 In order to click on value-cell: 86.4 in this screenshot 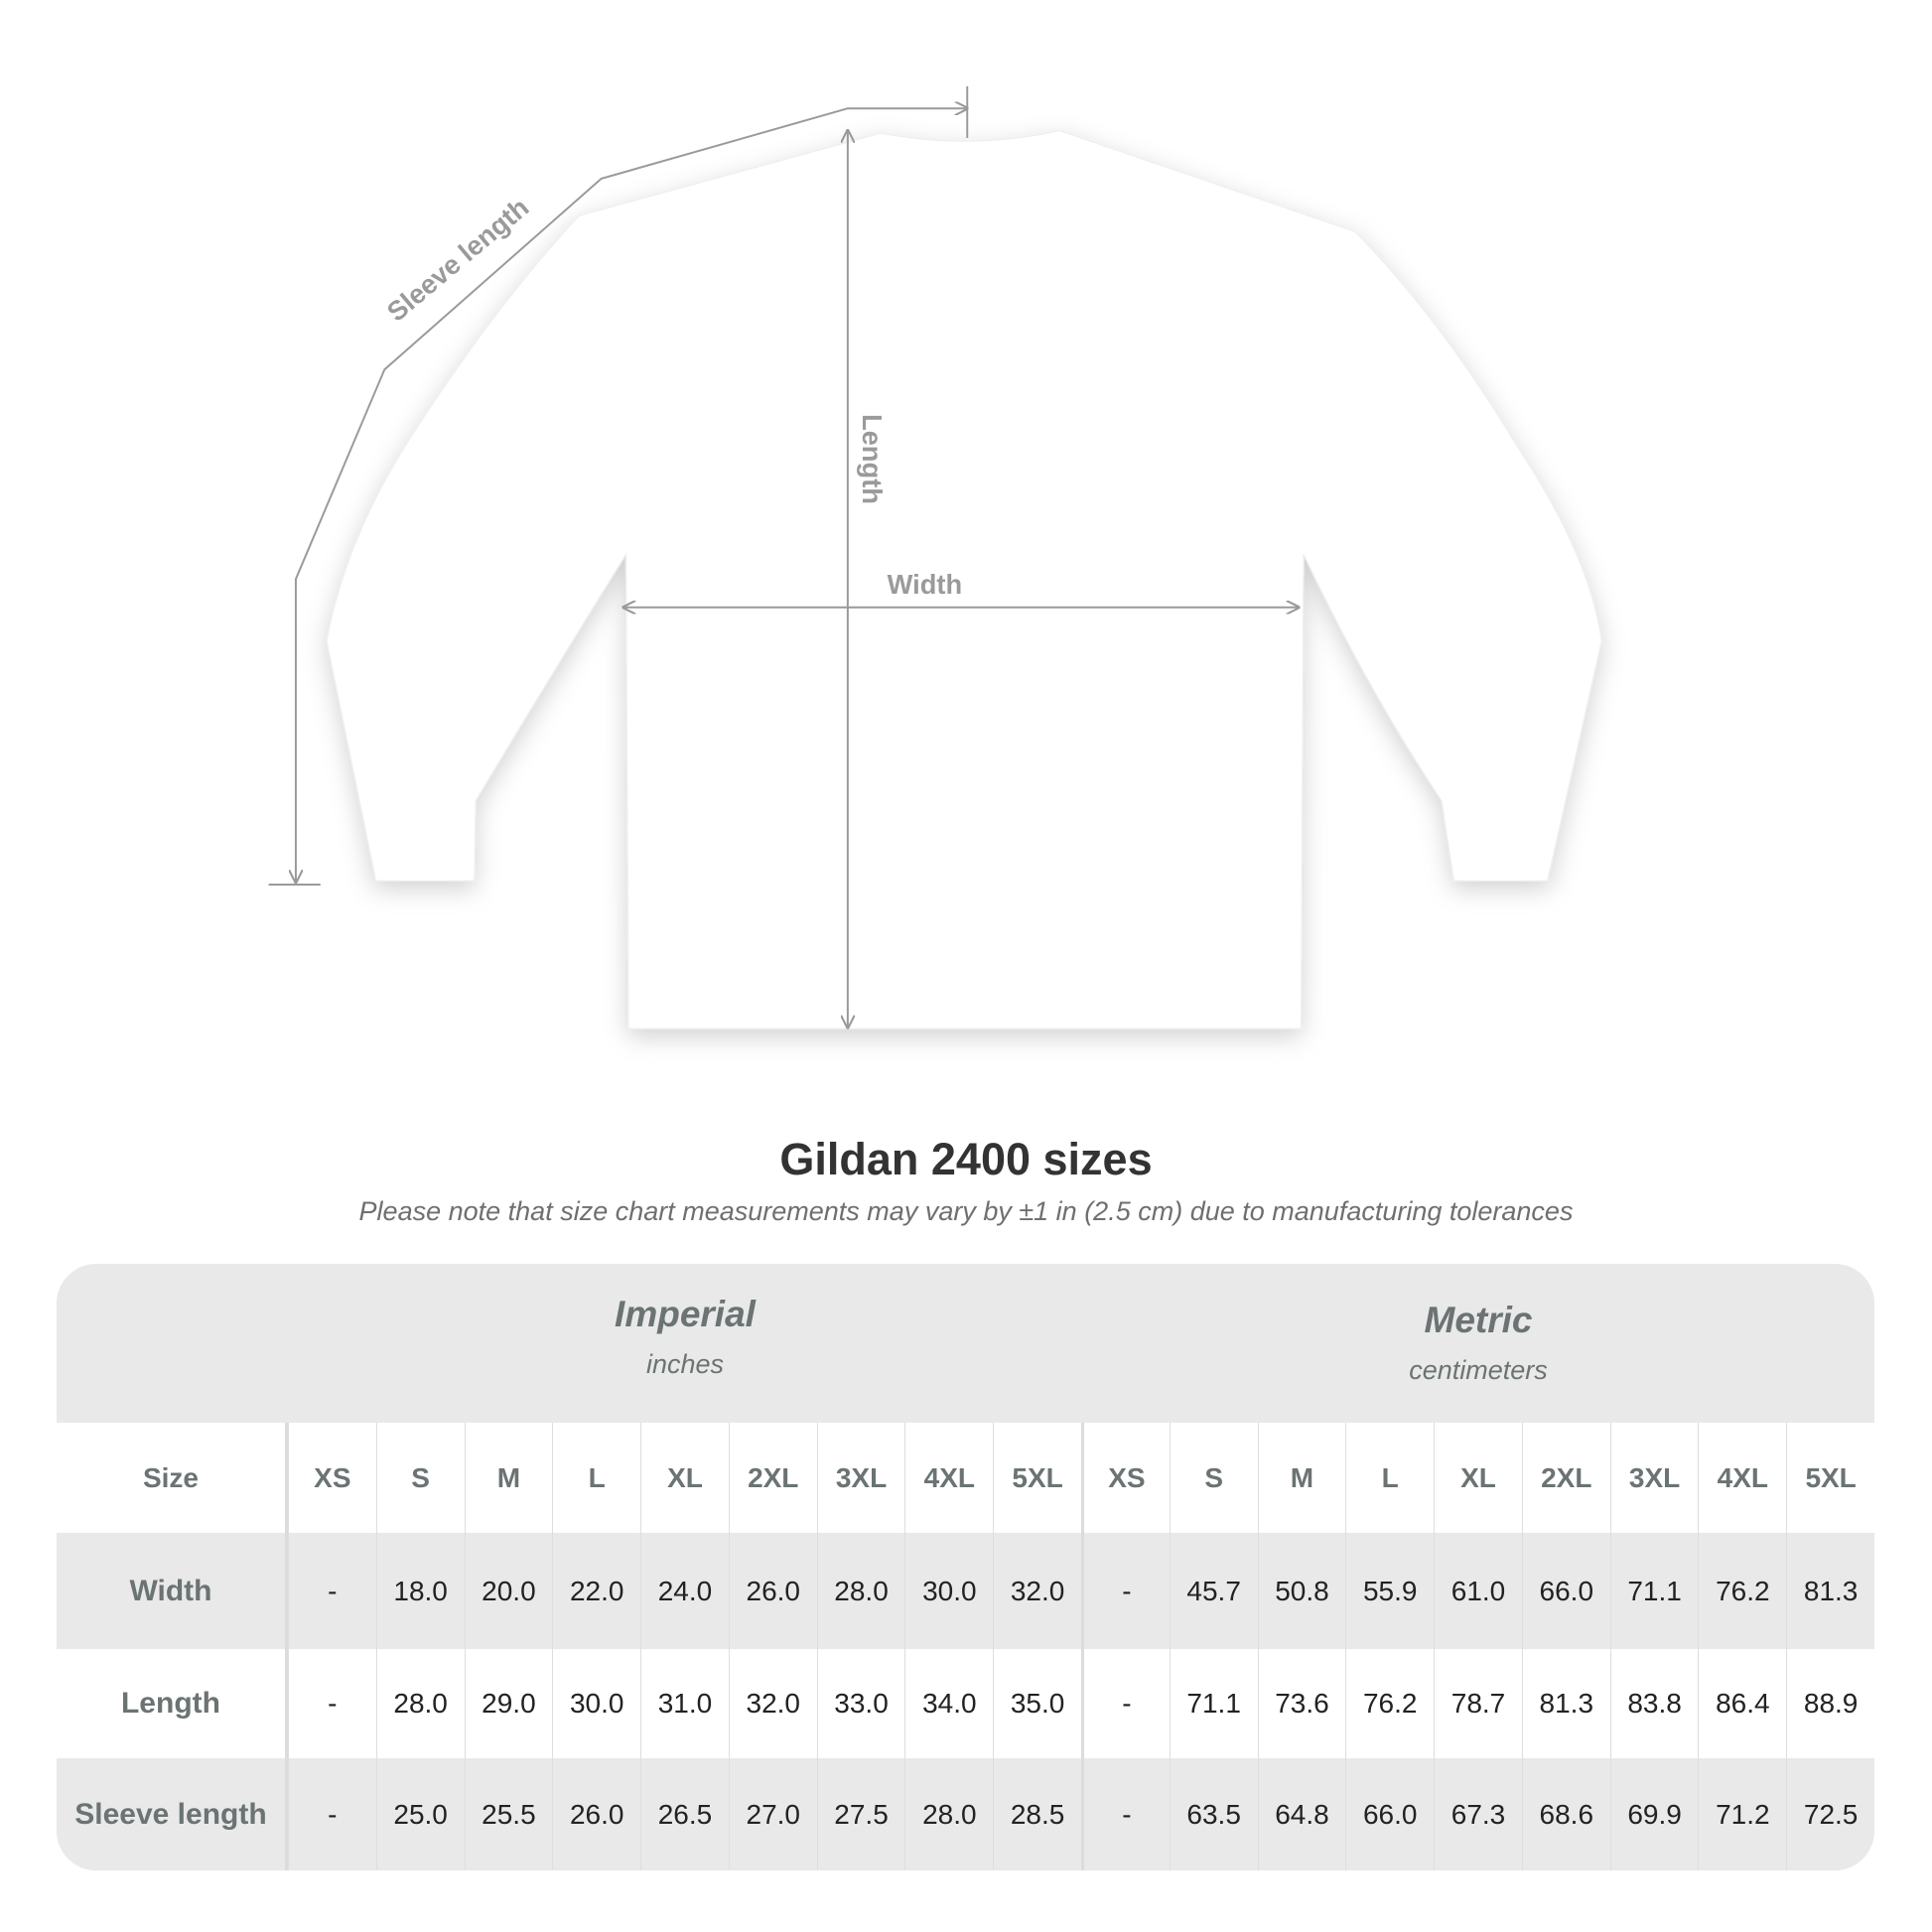, I will do `click(1742, 1703)`.